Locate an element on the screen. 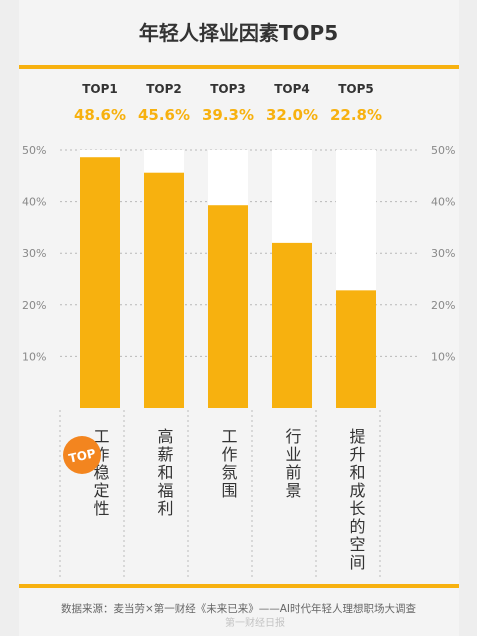  ytick-label-right: 40% is located at coordinates (443, 202).